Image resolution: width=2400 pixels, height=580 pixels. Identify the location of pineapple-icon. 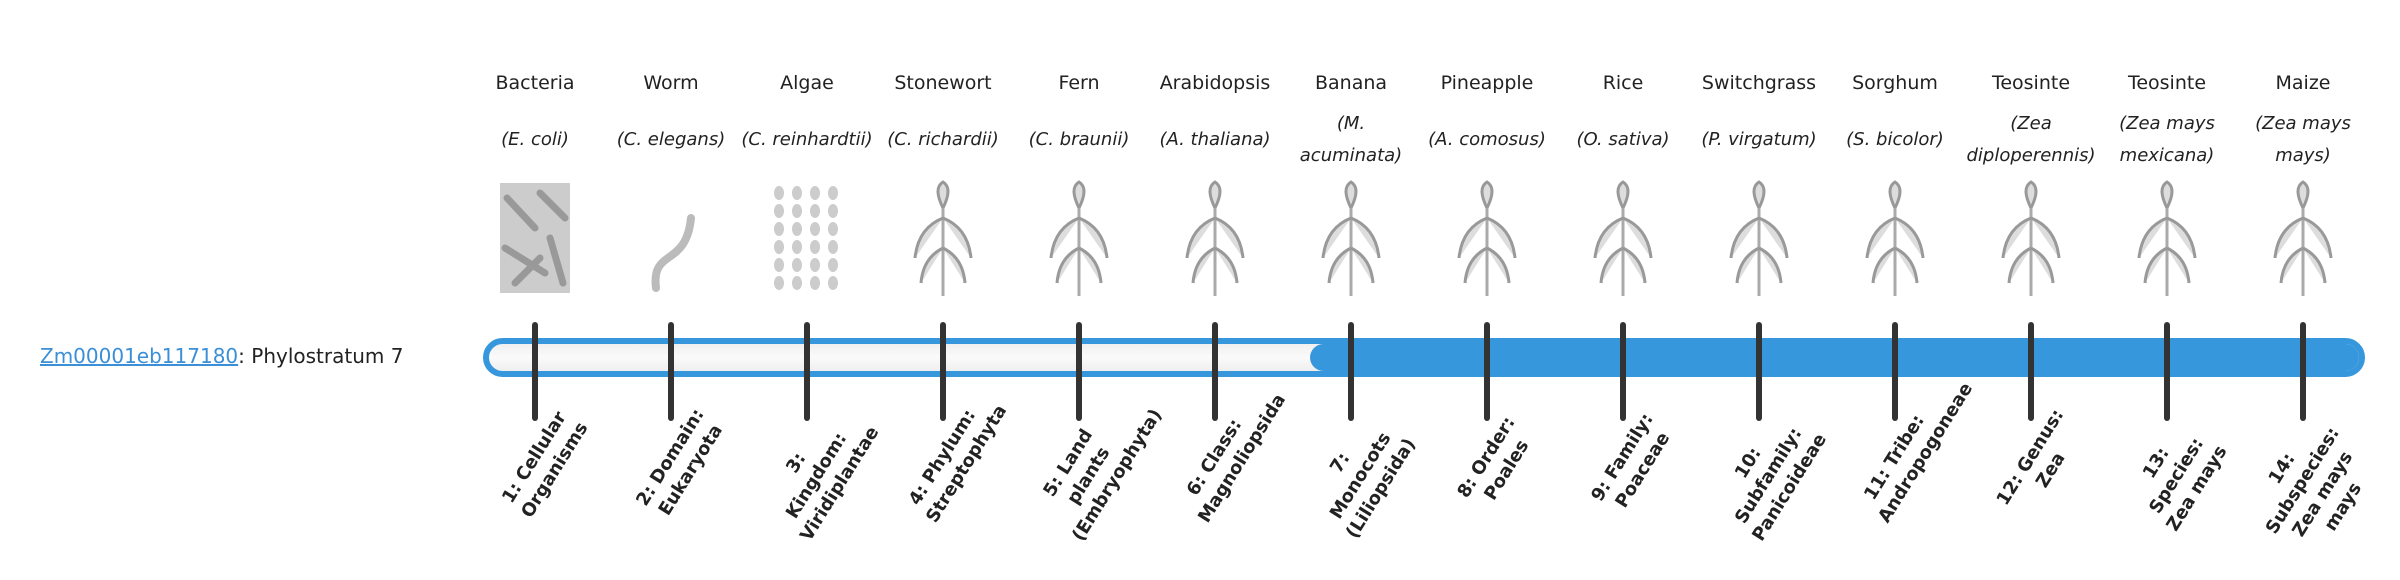
(1487, 238).